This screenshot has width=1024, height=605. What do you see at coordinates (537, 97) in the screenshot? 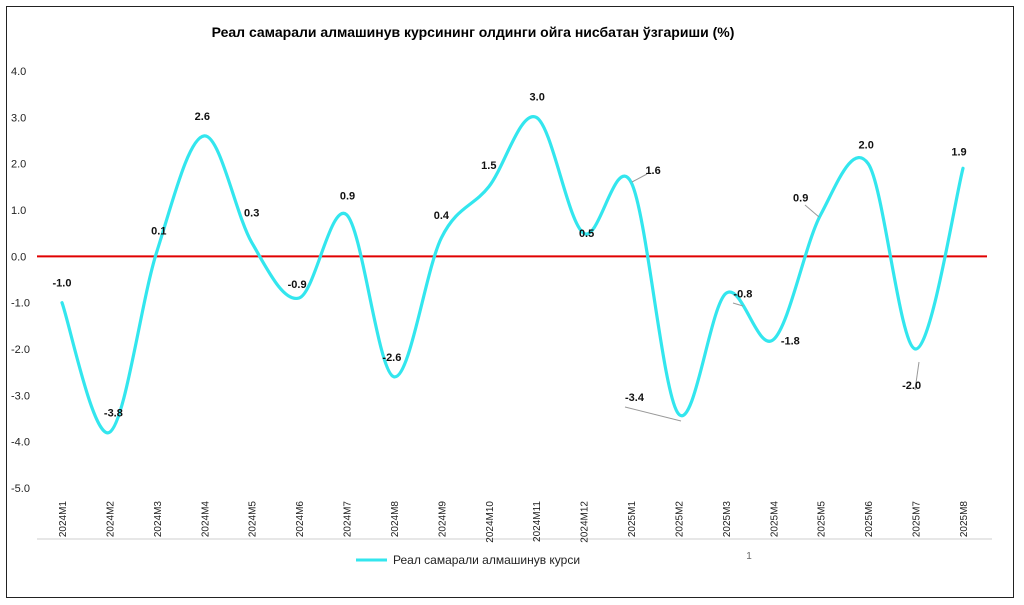
I see `data-label: 3.0` at bounding box center [537, 97].